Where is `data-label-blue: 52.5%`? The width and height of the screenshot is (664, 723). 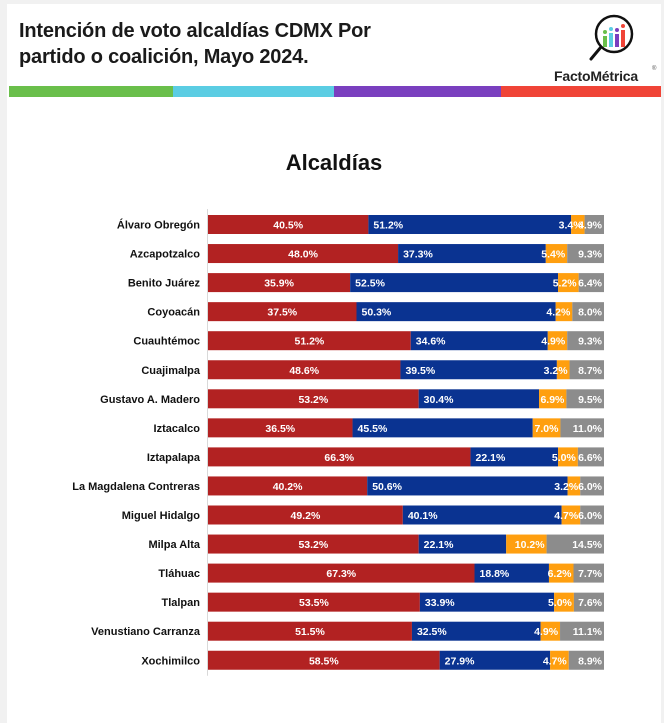
data-label-blue: 52.5% is located at coordinates (370, 284).